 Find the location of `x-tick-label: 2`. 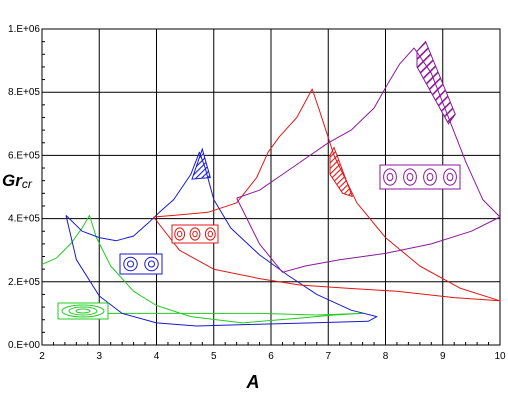

x-tick-label: 2 is located at coordinates (42, 356).